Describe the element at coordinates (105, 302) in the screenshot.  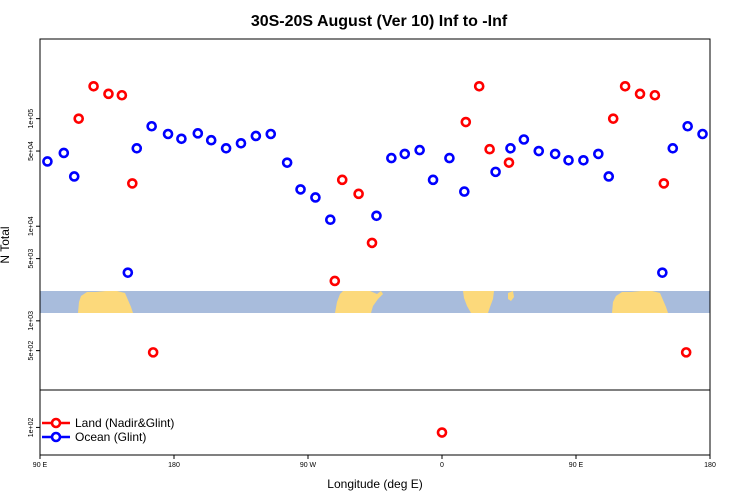
I see `land-australia-left` at that location.